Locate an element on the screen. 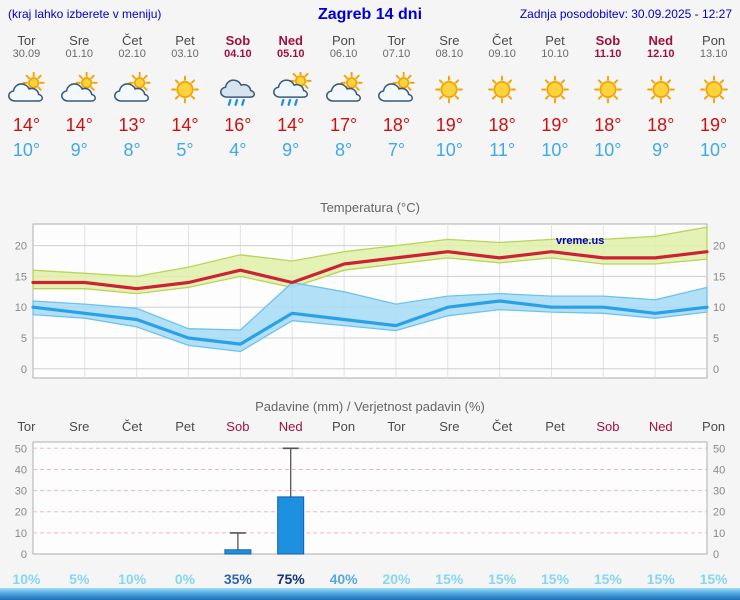 The height and width of the screenshot is (600, 740). day-column-10.10: Pet 10.10 19° 10° is located at coordinates (555, 98).